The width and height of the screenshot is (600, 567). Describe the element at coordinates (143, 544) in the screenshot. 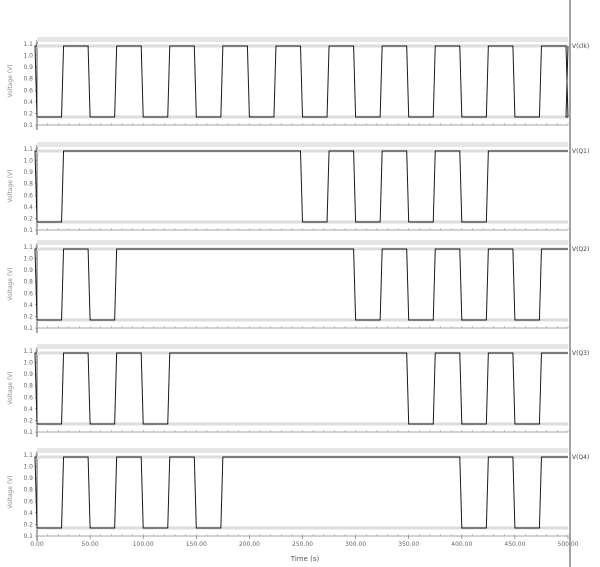

I see `x-tick-label: 100.00` at that location.